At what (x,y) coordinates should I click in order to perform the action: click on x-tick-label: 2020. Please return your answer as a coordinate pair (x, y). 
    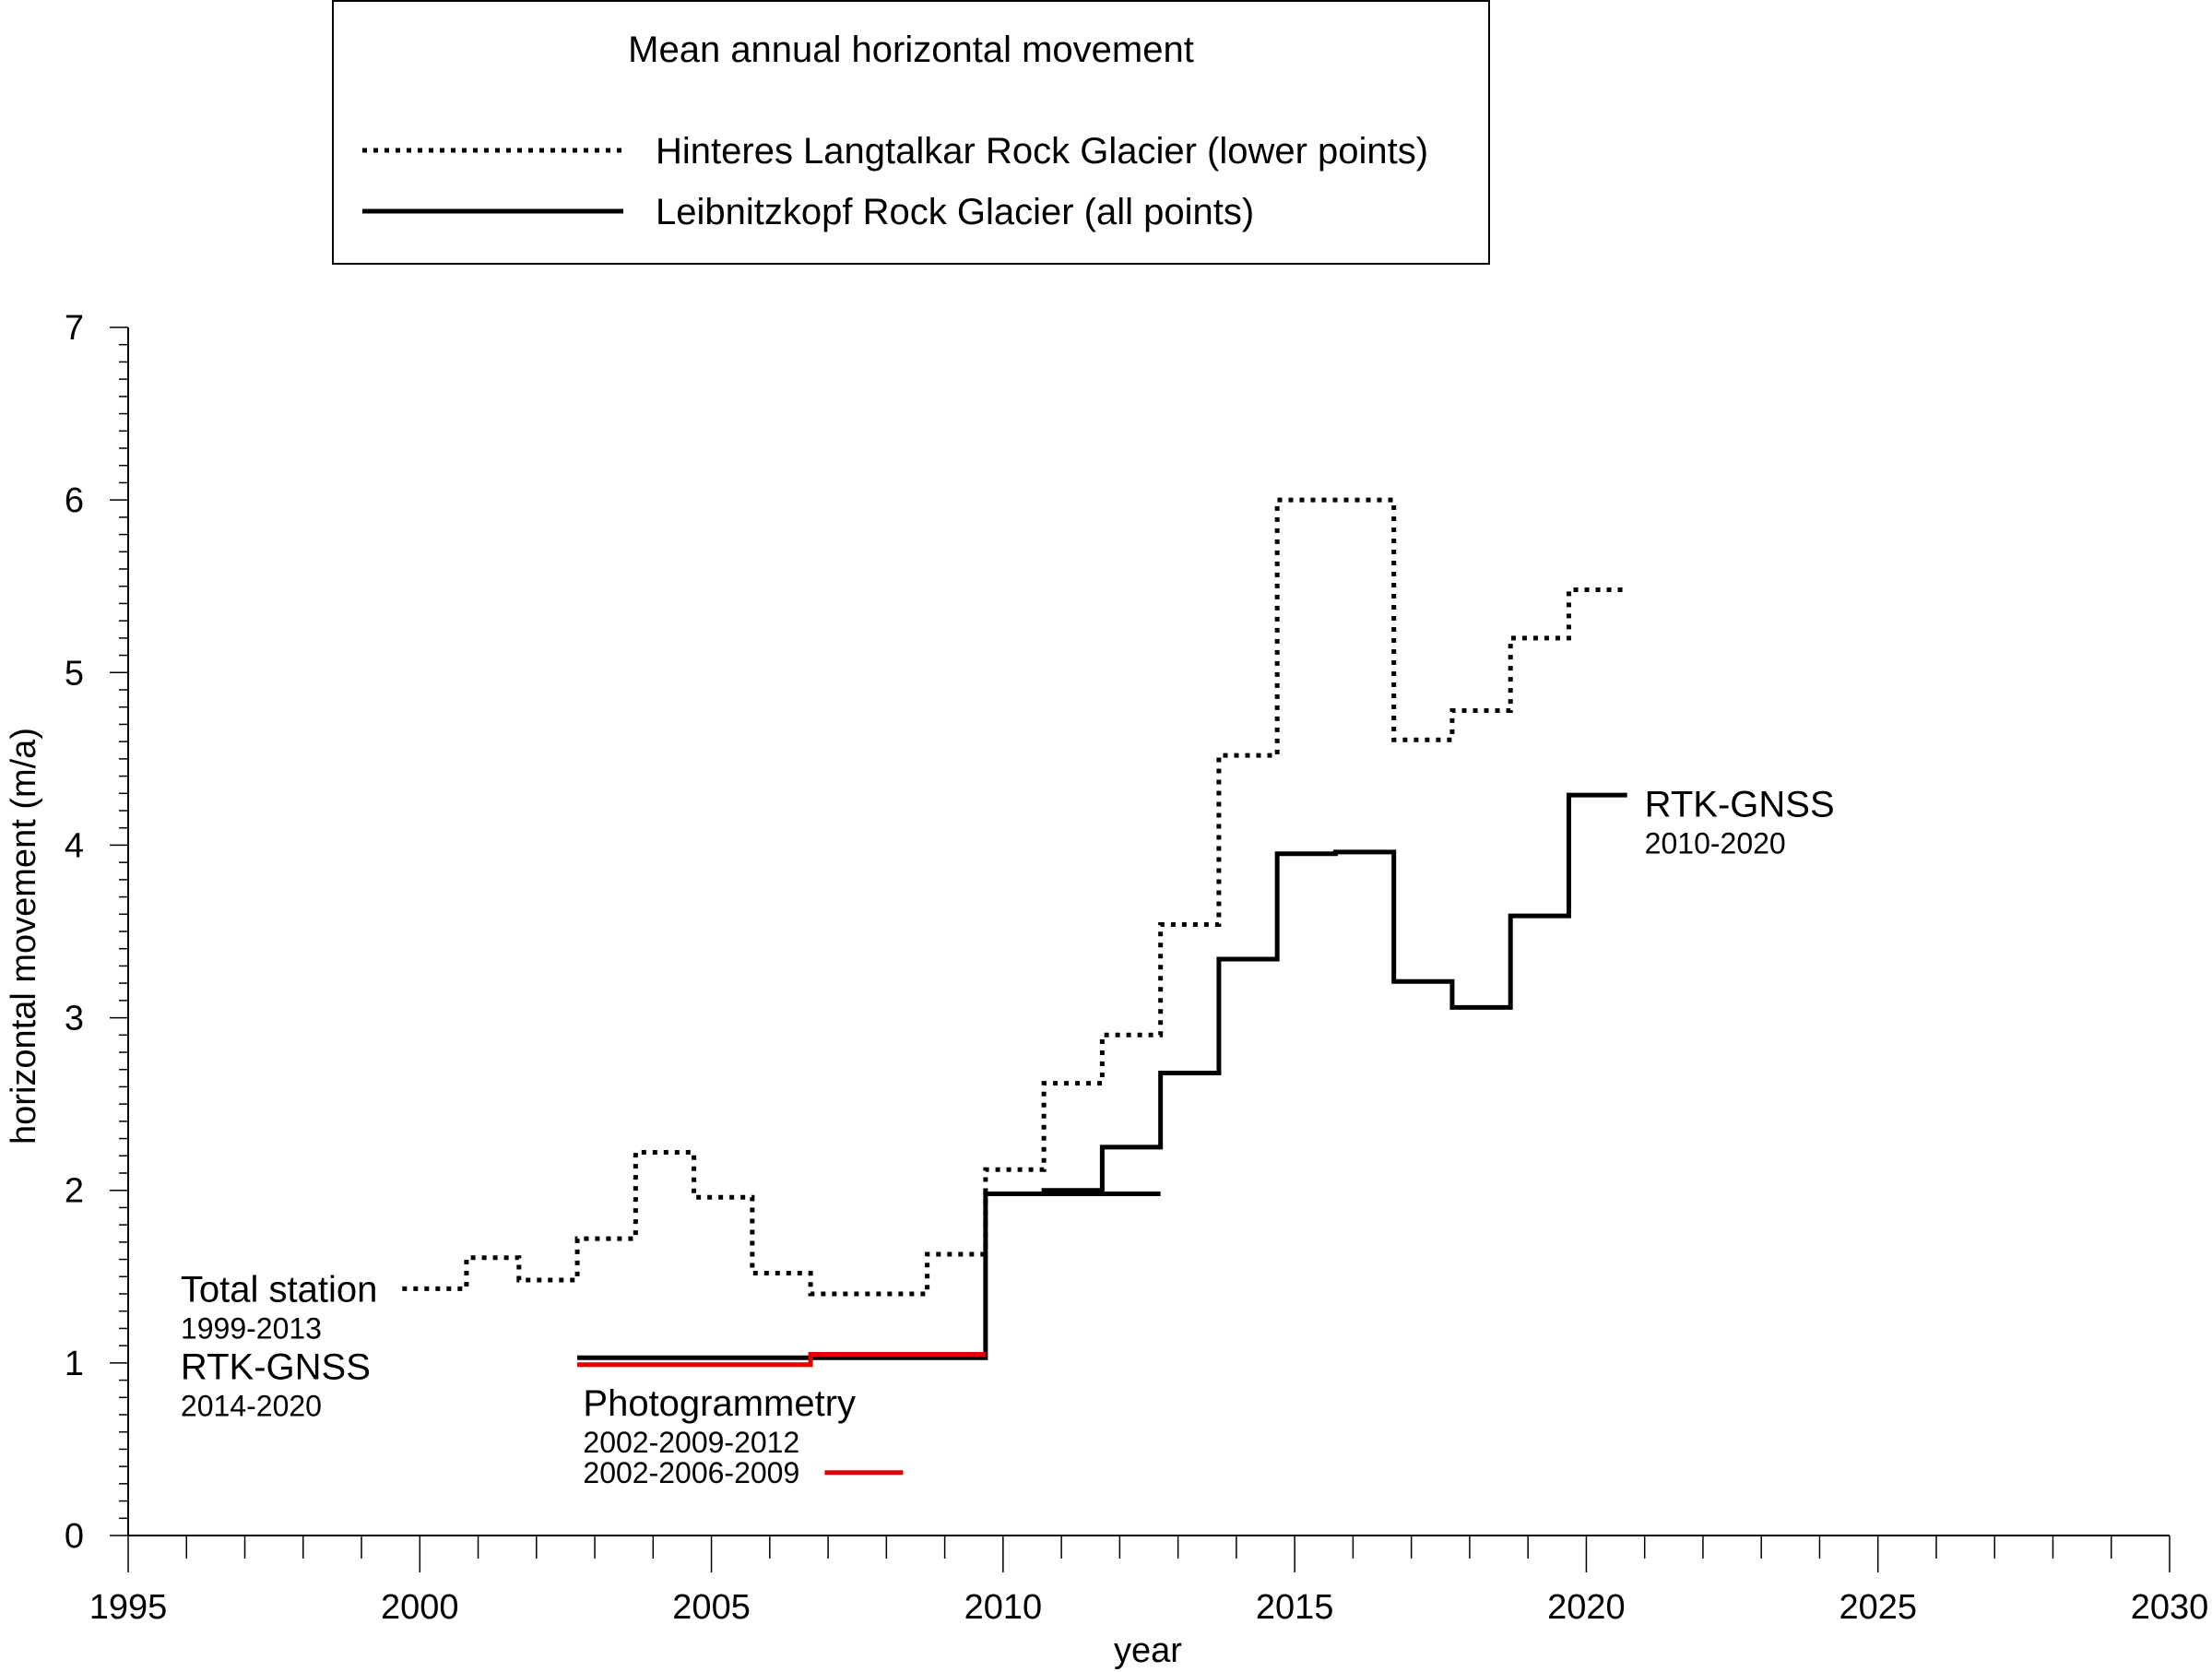
    Looking at the image, I should click on (1587, 1607).